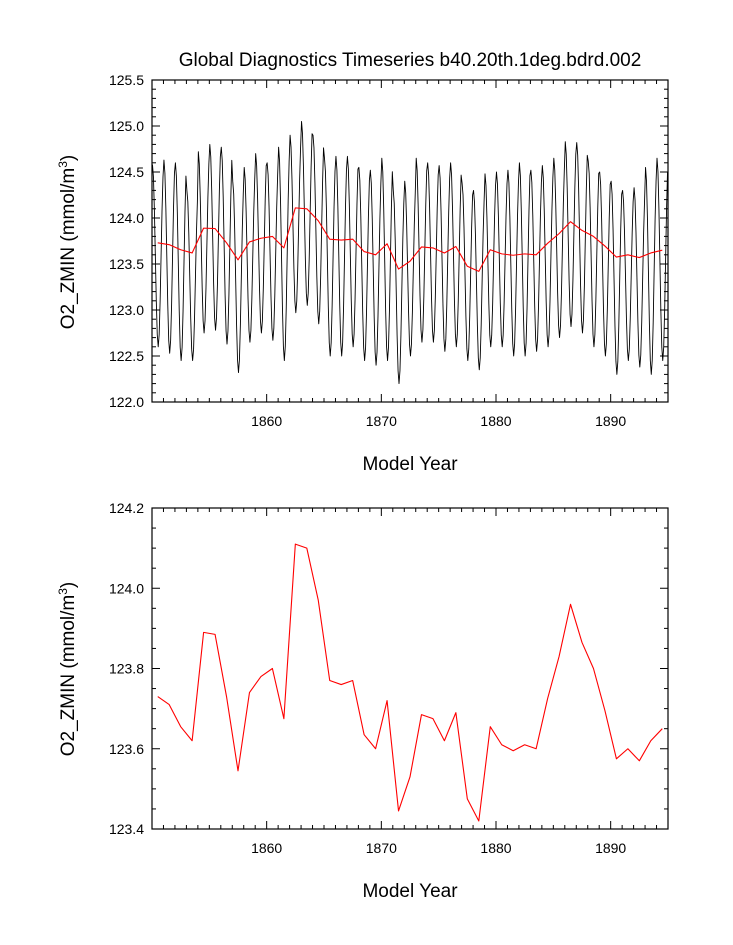  Describe the element at coordinates (381, 848) in the screenshot. I see `bottom-chart-x-tick-label: 1870` at that location.